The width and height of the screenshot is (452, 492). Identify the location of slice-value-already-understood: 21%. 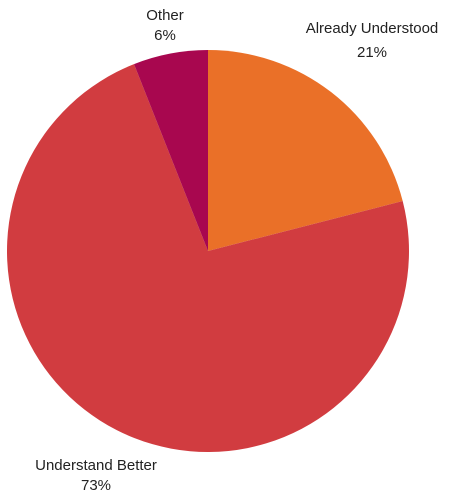
(372, 52).